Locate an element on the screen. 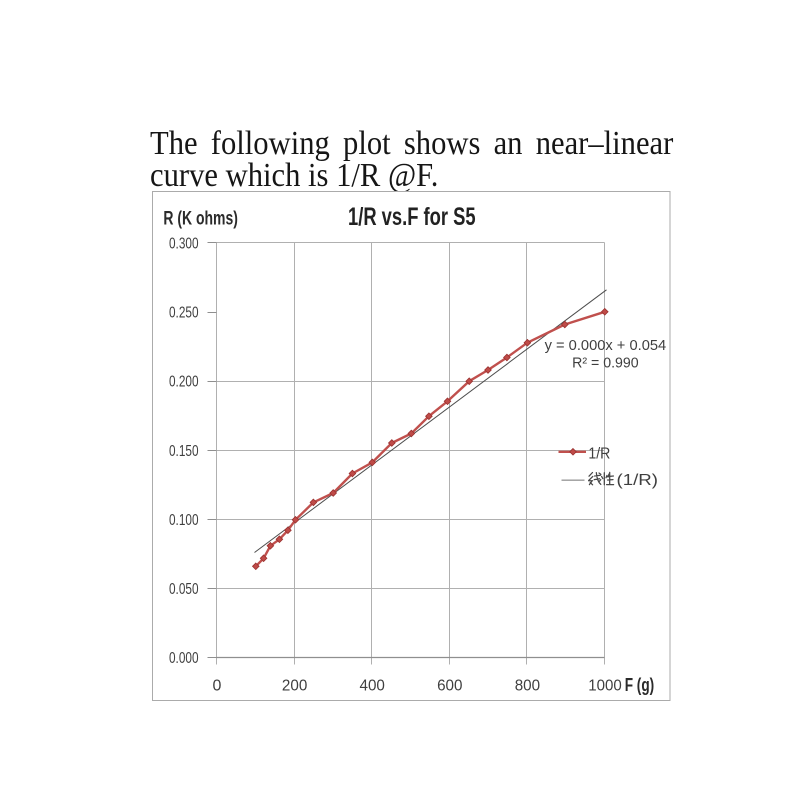 This screenshot has height=800, width=800. svg-text: 0.250 is located at coordinates (184, 313).